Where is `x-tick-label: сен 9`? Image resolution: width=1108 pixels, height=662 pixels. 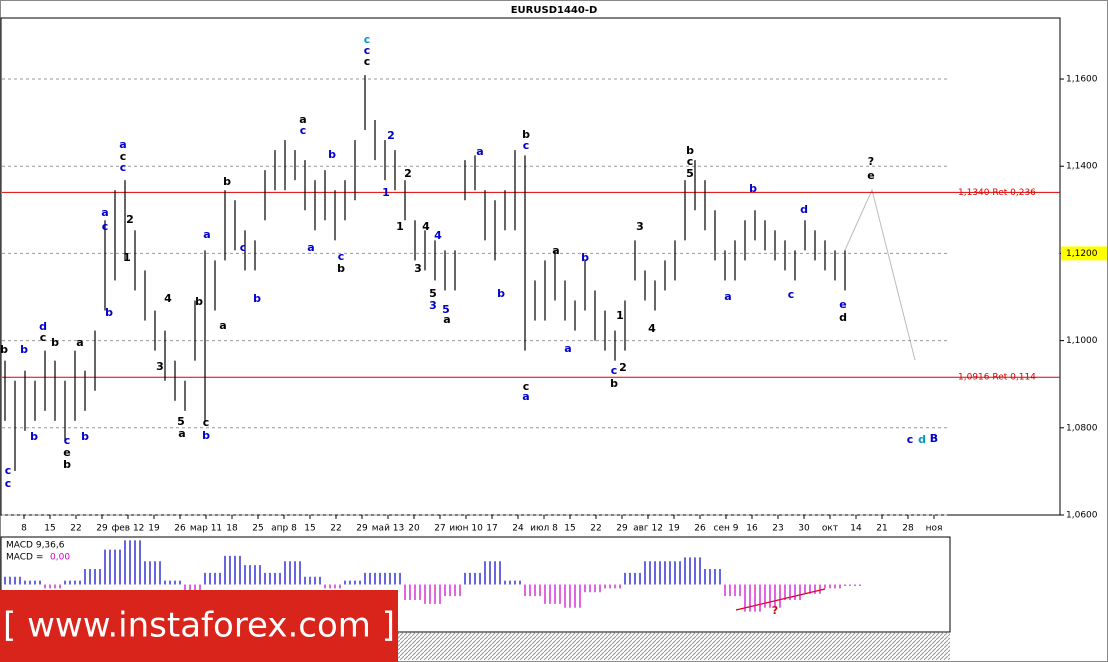
x-tick-label: сен 9 is located at coordinates (726, 529).